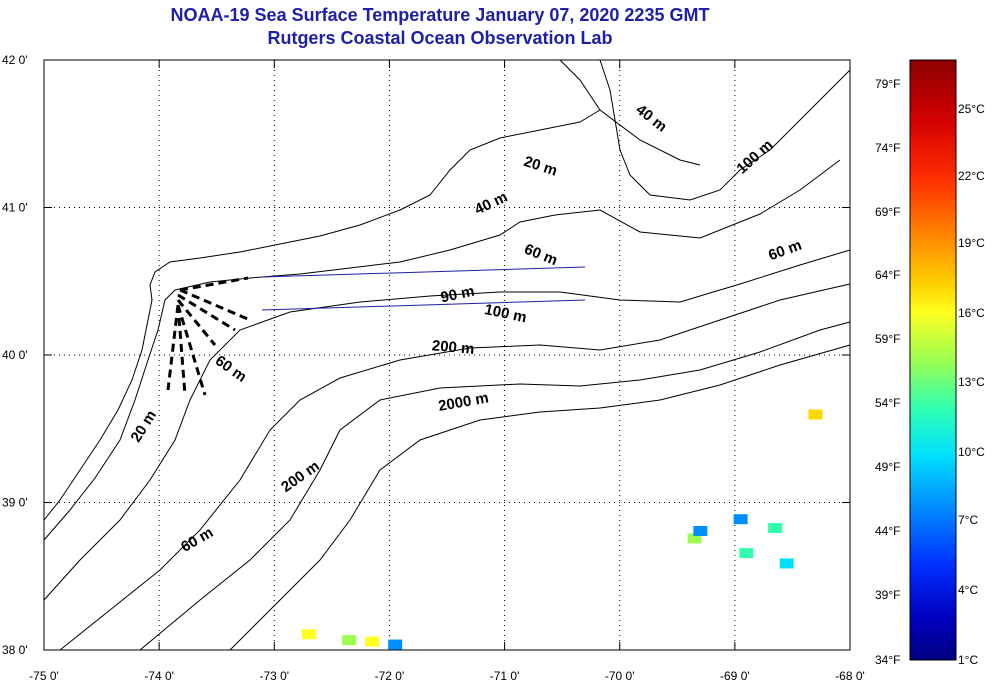  What do you see at coordinates (274, 676) in the screenshot?
I see `lon-tick-label: -73 0'` at bounding box center [274, 676].